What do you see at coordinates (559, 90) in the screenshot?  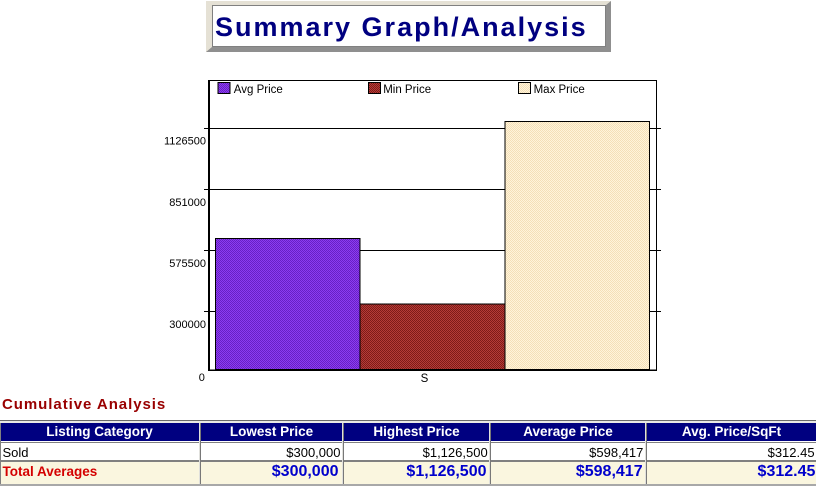 I see `svg-text: Max Price` at bounding box center [559, 90].